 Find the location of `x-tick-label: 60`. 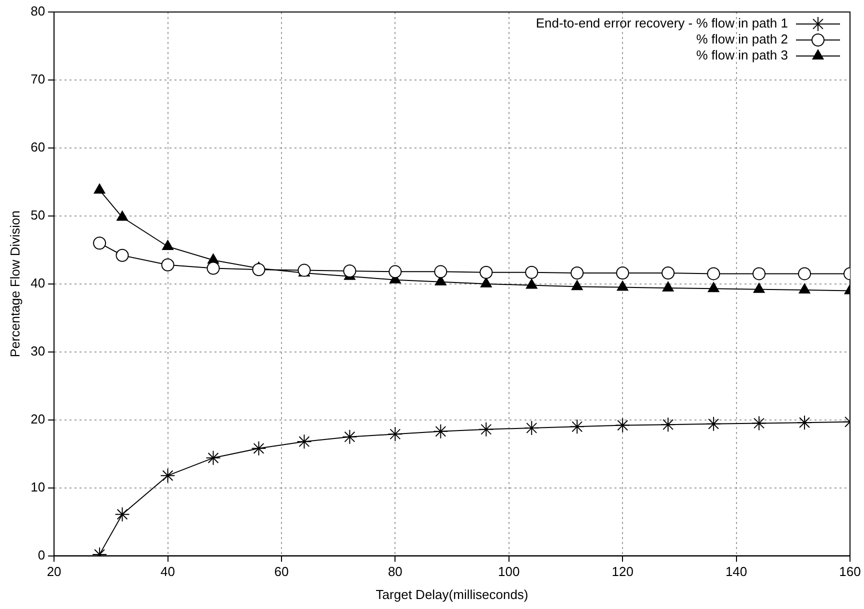

x-tick-label: 60 is located at coordinates (281, 572).